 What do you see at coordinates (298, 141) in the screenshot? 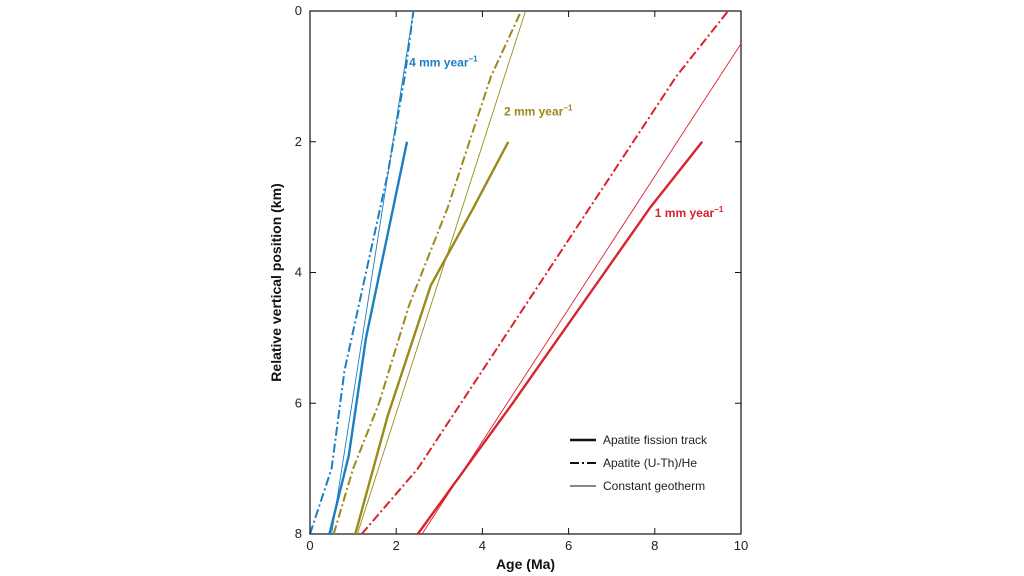
I see `y-tick-label: 2` at bounding box center [298, 141].